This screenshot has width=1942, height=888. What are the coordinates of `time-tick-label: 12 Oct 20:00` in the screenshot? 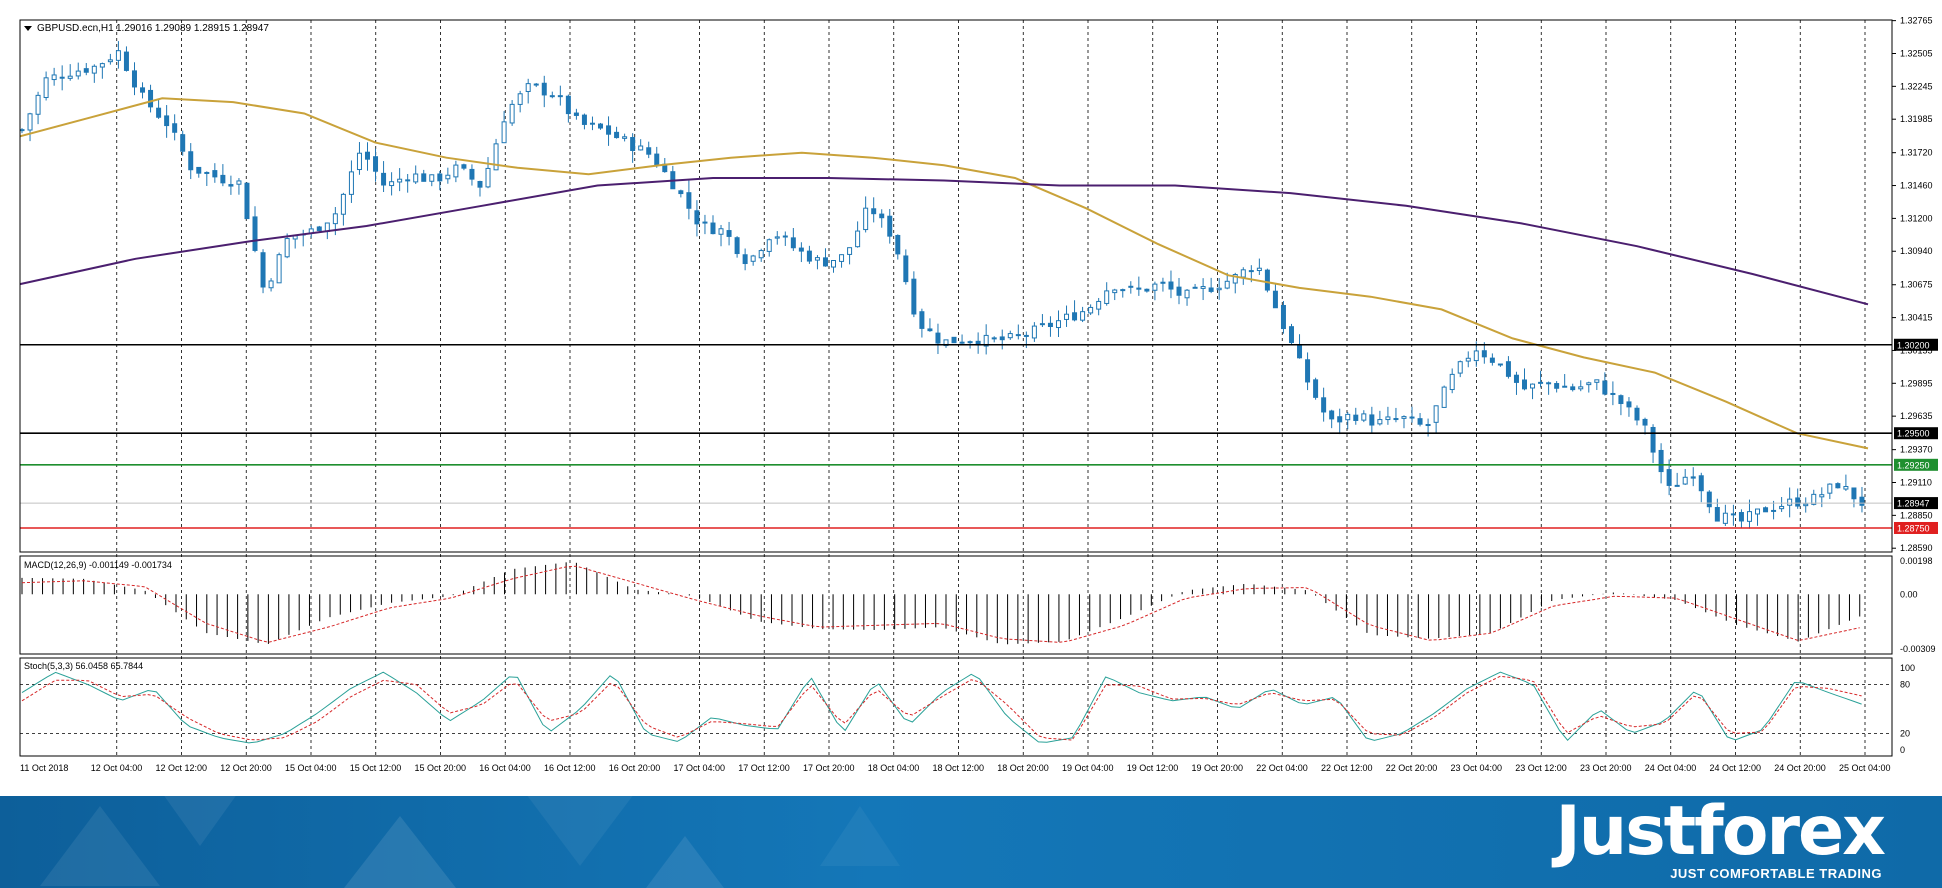 It's located at (246, 768).